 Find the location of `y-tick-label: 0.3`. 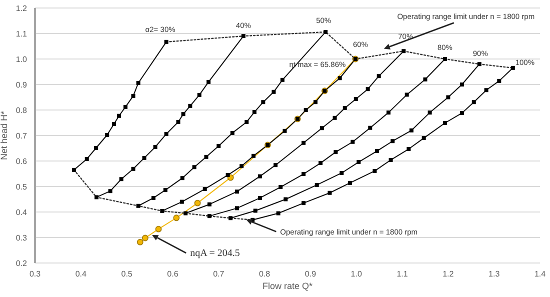

y-tick-label: 0.3 is located at coordinates (22, 237).